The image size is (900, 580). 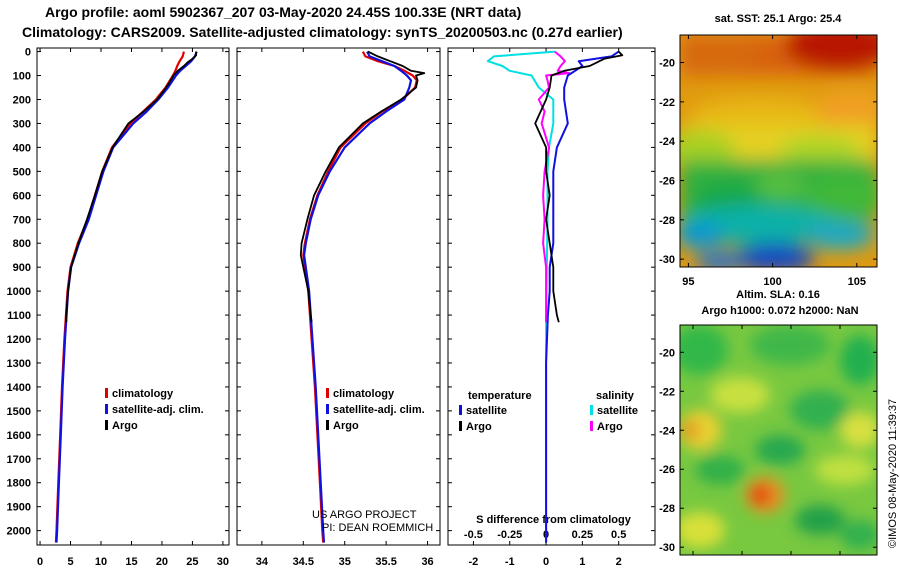 What do you see at coordinates (19, 532) in the screenshot?
I see `y-tick-label: 2000` at bounding box center [19, 532].